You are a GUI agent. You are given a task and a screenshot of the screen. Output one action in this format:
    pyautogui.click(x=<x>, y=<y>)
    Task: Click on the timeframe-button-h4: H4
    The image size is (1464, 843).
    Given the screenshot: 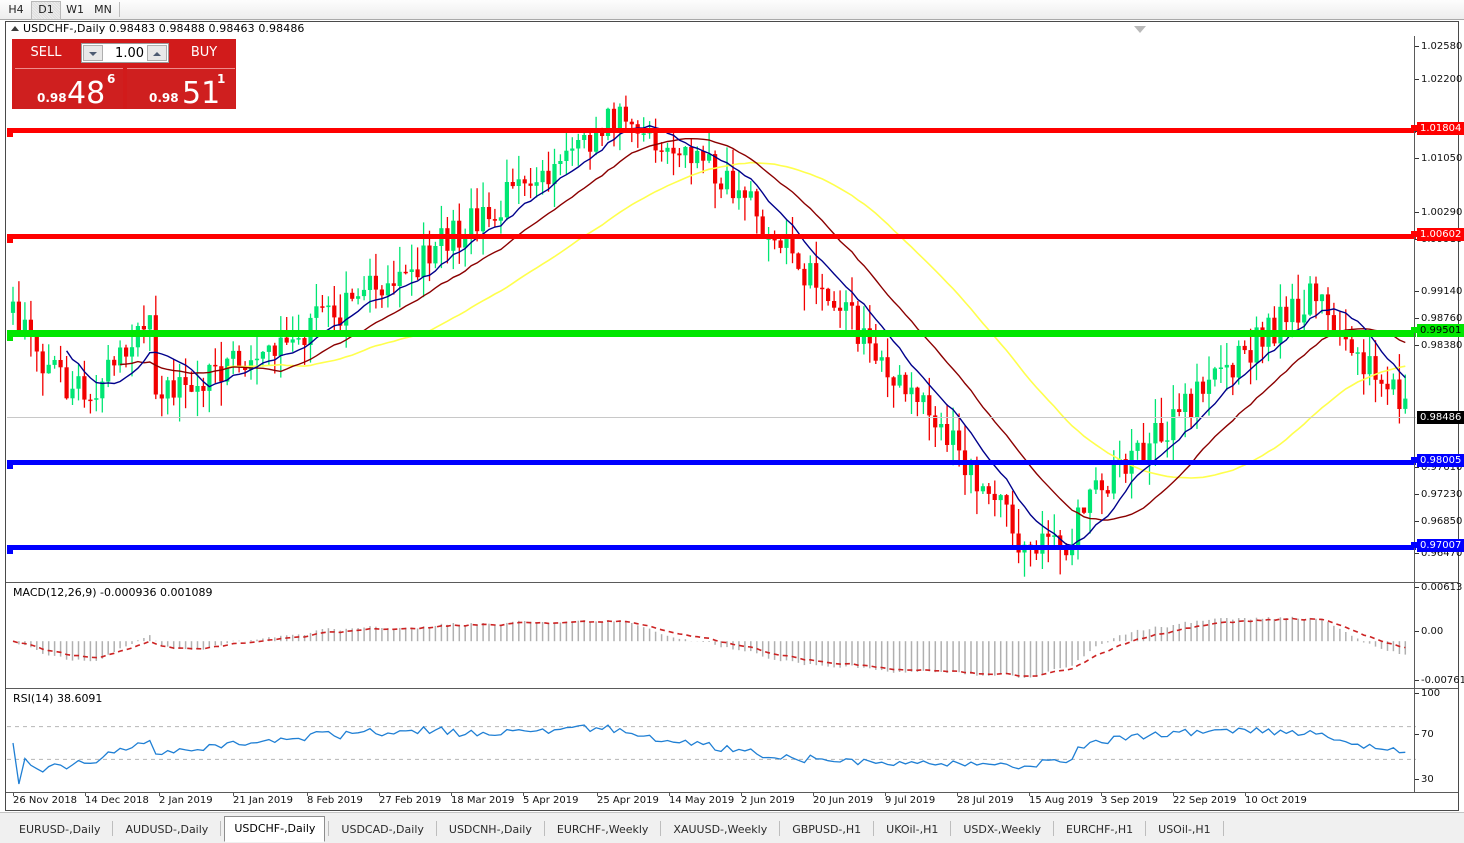 What is the action you would take?
    pyautogui.click(x=16, y=9)
    